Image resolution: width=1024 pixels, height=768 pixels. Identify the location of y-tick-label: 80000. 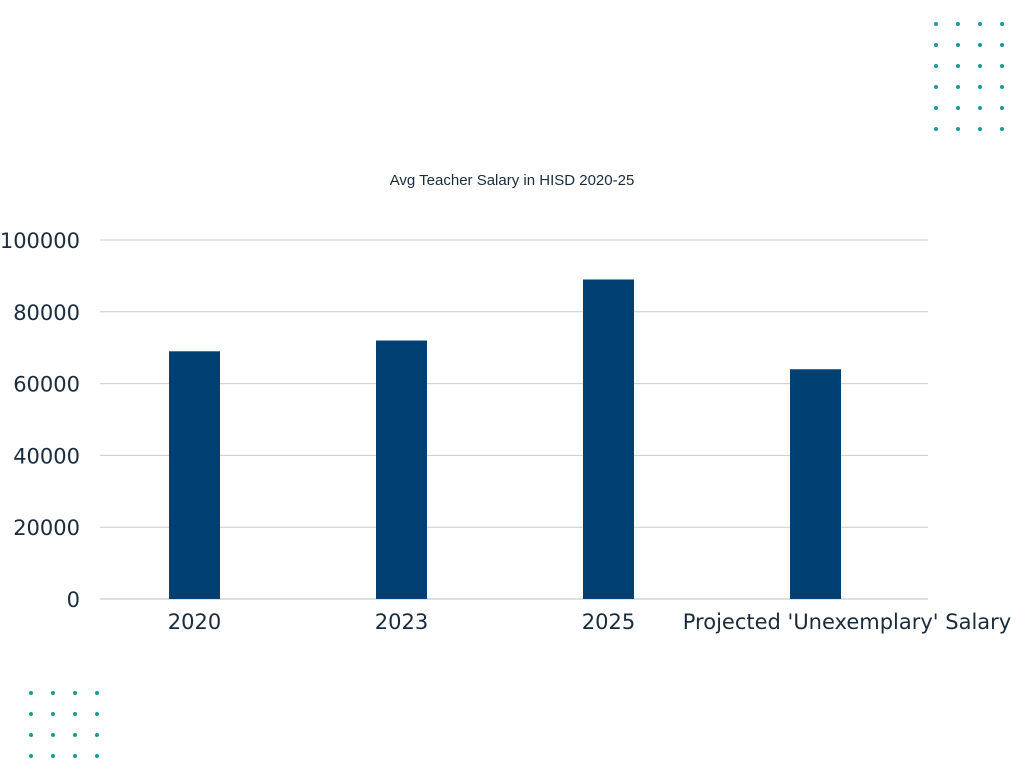
(46, 313).